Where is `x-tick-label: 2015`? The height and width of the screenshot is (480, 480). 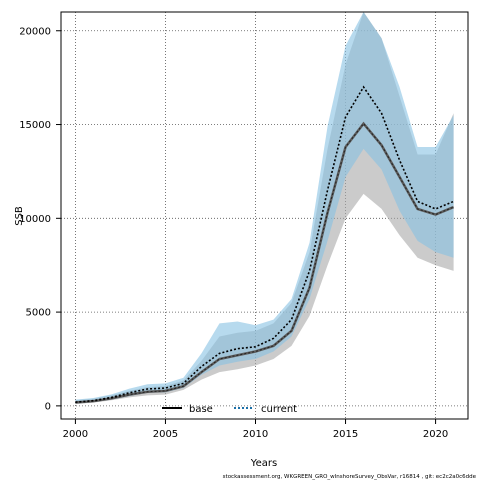 x-tick-label: 2015 is located at coordinates (345, 434).